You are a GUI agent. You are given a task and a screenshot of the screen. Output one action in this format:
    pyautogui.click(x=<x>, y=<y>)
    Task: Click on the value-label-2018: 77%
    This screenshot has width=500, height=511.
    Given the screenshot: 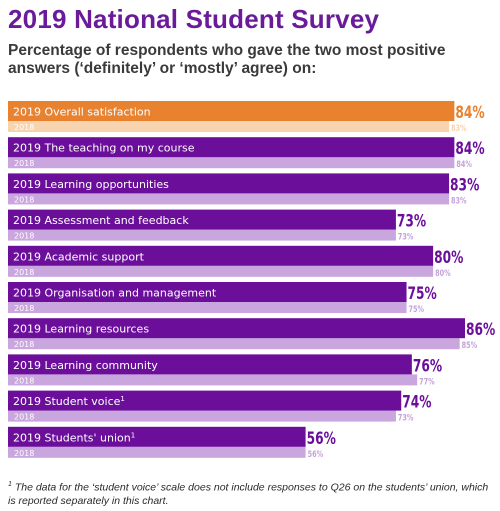 What is the action you would take?
    pyautogui.click(x=427, y=381)
    